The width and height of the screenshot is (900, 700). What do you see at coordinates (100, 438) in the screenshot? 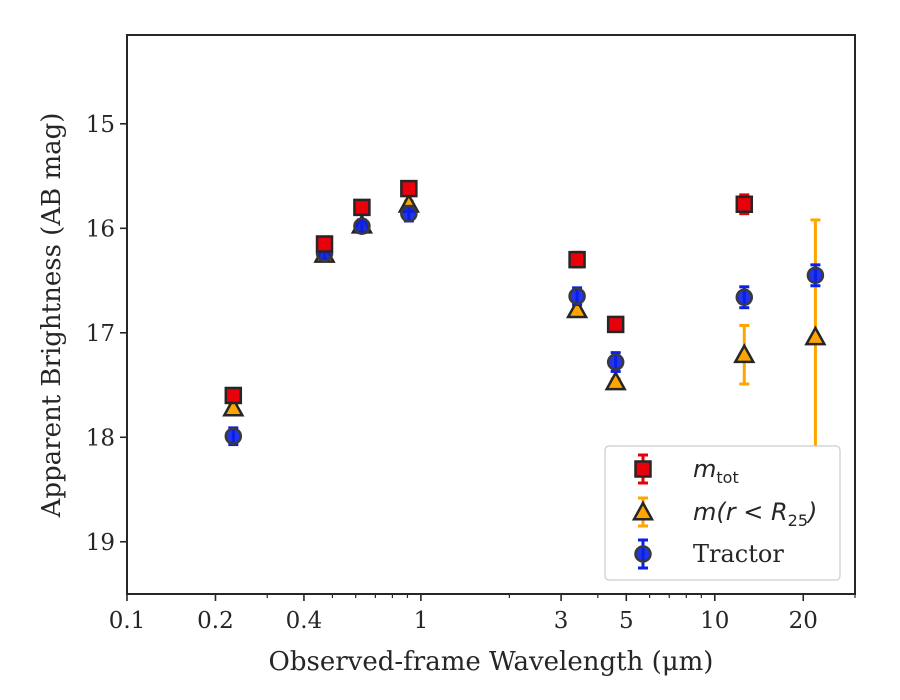
I see `y-tick-label: 18` at bounding box center [100, 438].